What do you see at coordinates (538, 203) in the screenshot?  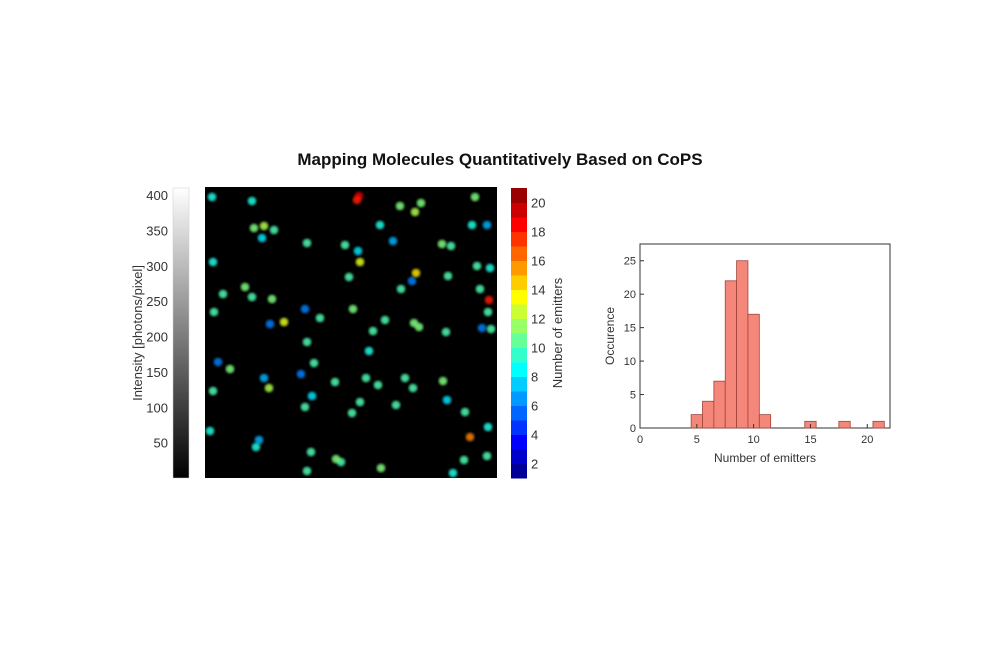 I see `emitters-tick-label: 20` at bounding box center [538, 203].